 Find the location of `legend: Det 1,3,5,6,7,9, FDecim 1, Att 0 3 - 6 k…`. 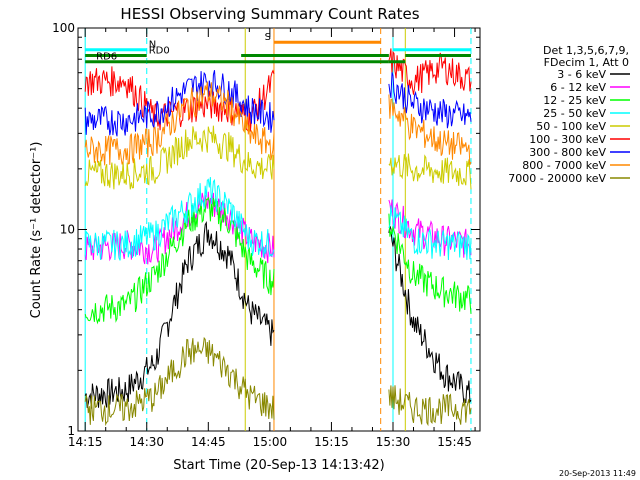

legend: Det 1,3,5,6,7,9, FDecim 1, Att 0 3 - 6 k… is located at coordinates (569, 114).